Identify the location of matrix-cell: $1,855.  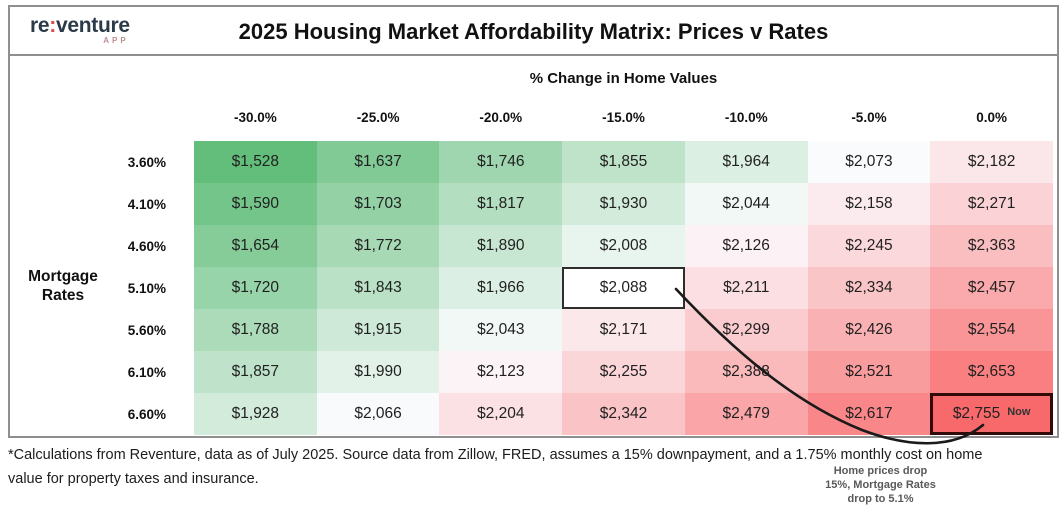
(623, 162).